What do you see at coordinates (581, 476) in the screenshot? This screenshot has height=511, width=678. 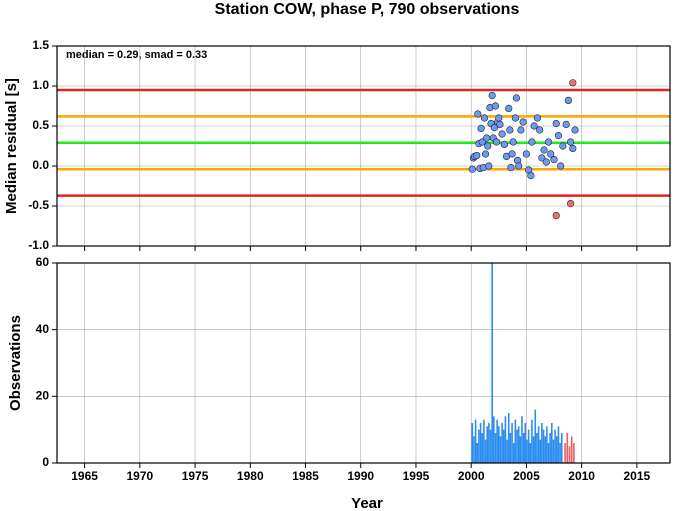 I see `x-tick-label: 2010` at bounding box center [581, 476].